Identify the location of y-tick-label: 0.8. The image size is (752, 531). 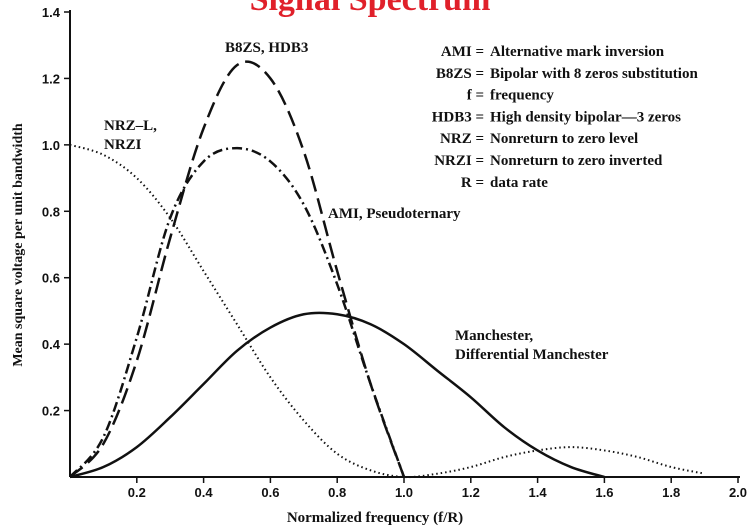
(51, 211).